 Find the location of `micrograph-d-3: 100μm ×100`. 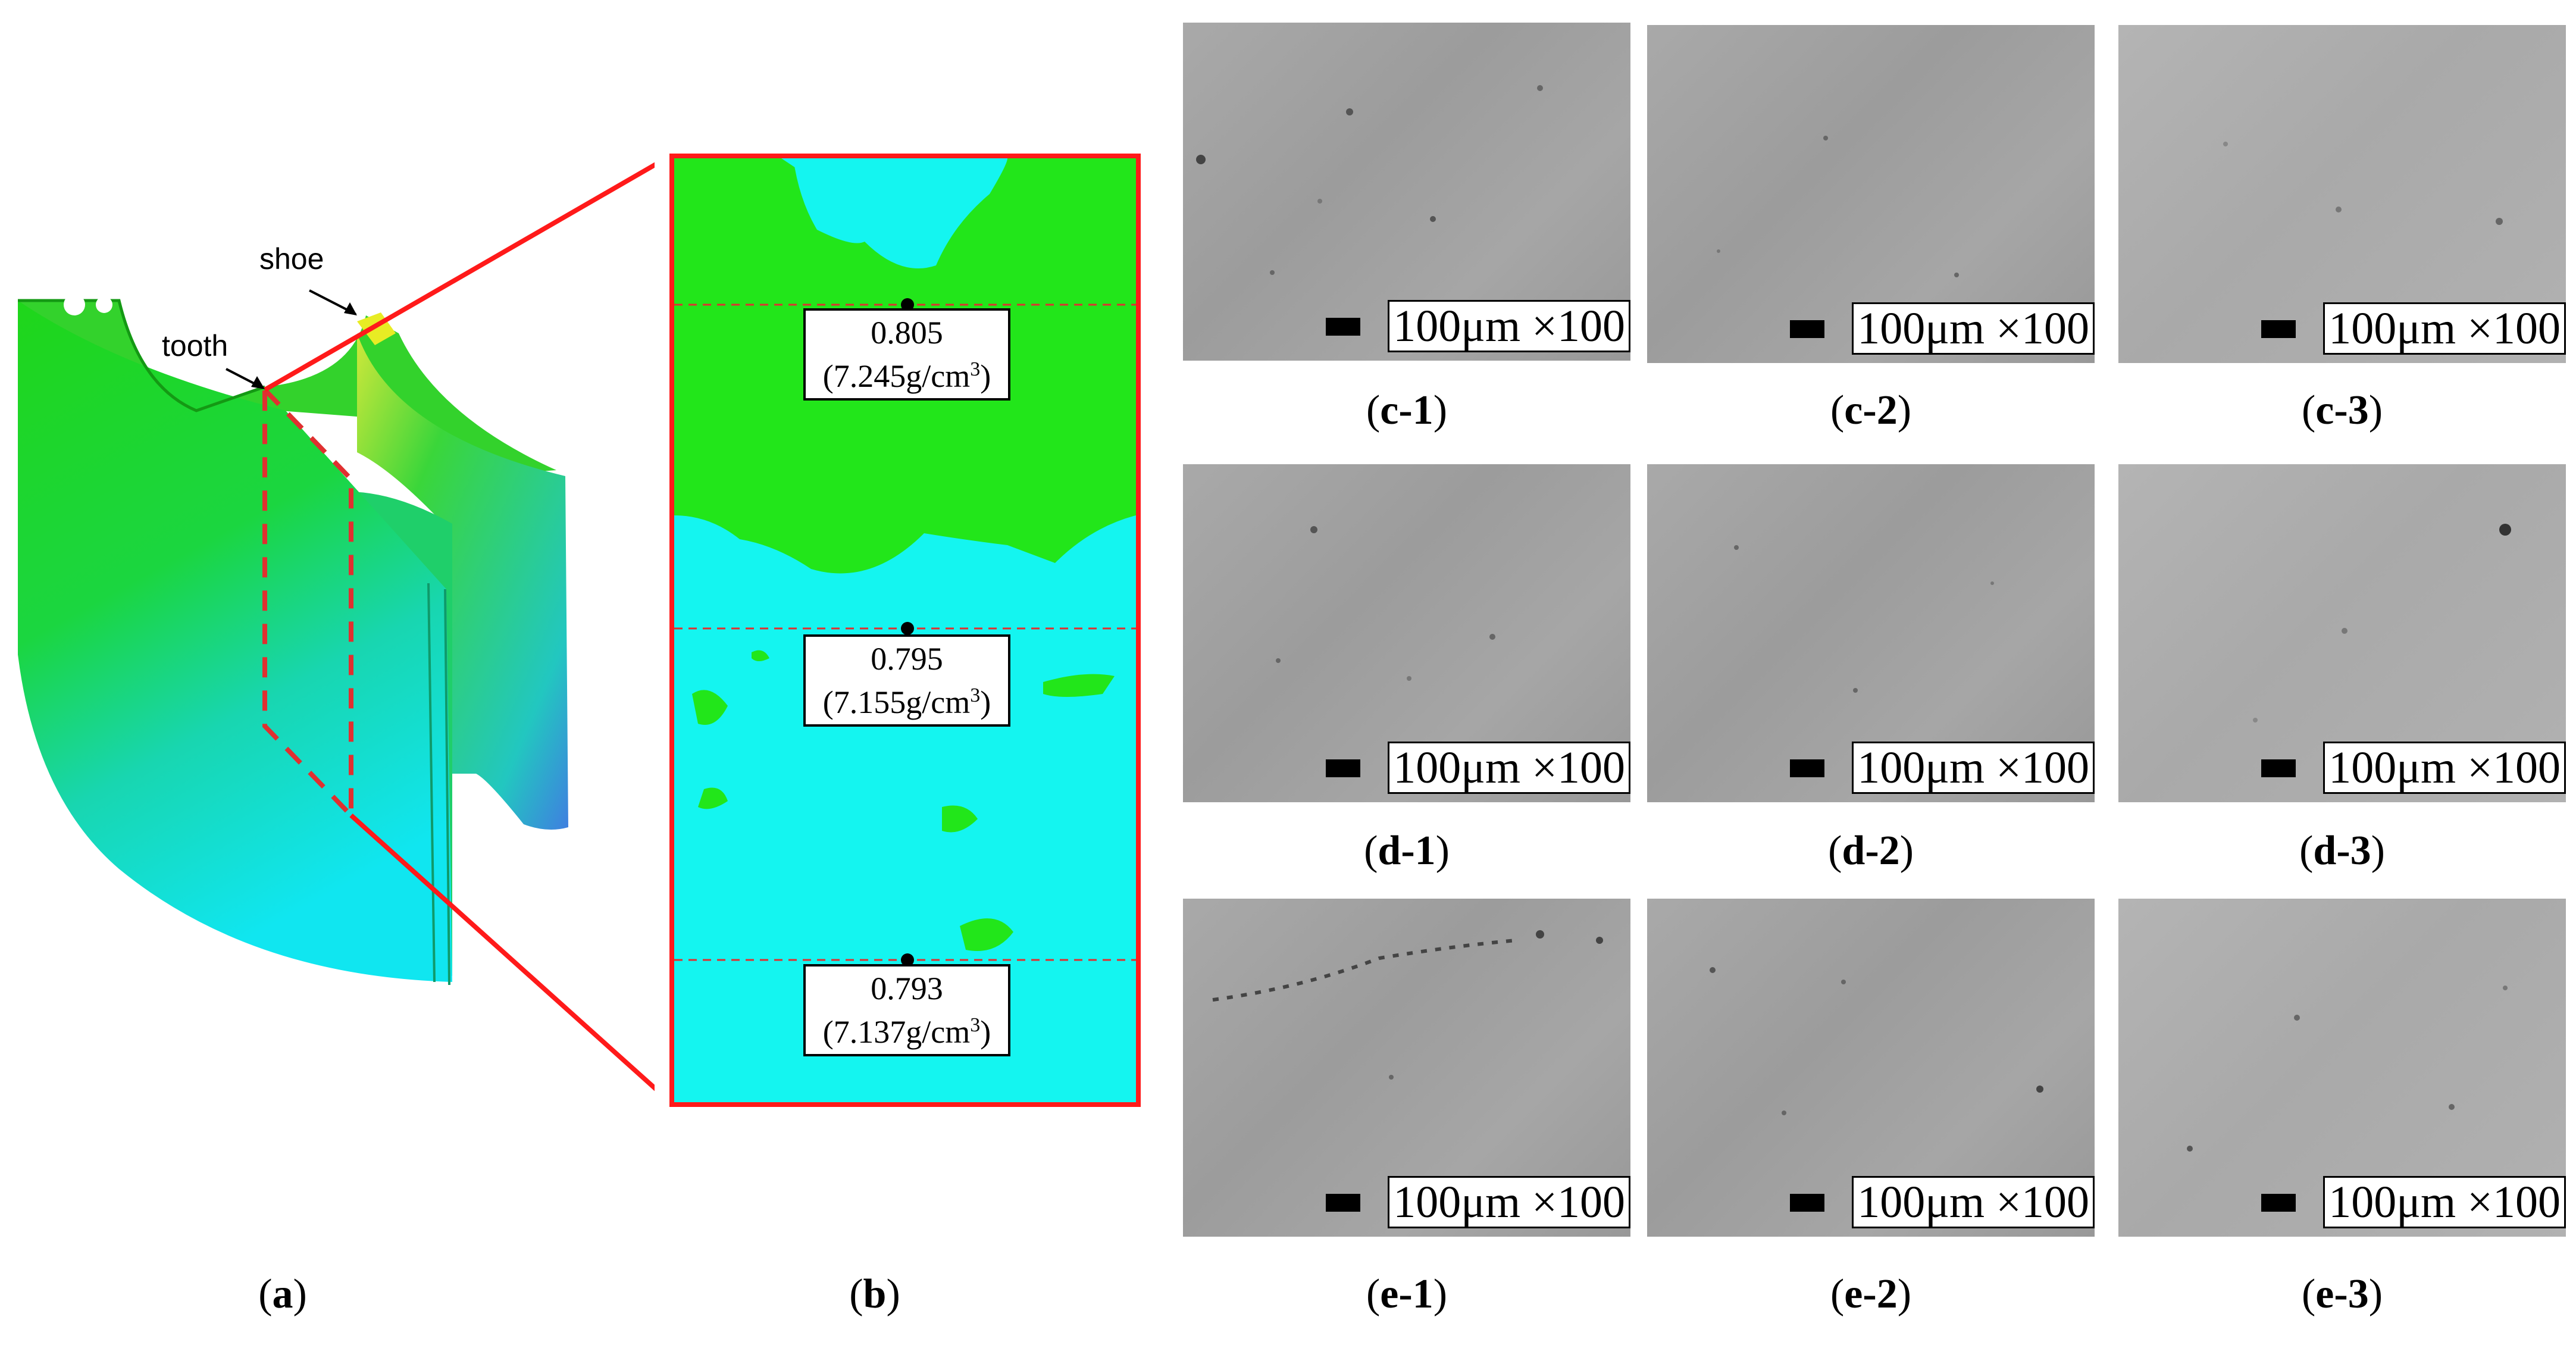

micrograph-d-3: 100μm ×100 is located at coordinates (2342, 633).